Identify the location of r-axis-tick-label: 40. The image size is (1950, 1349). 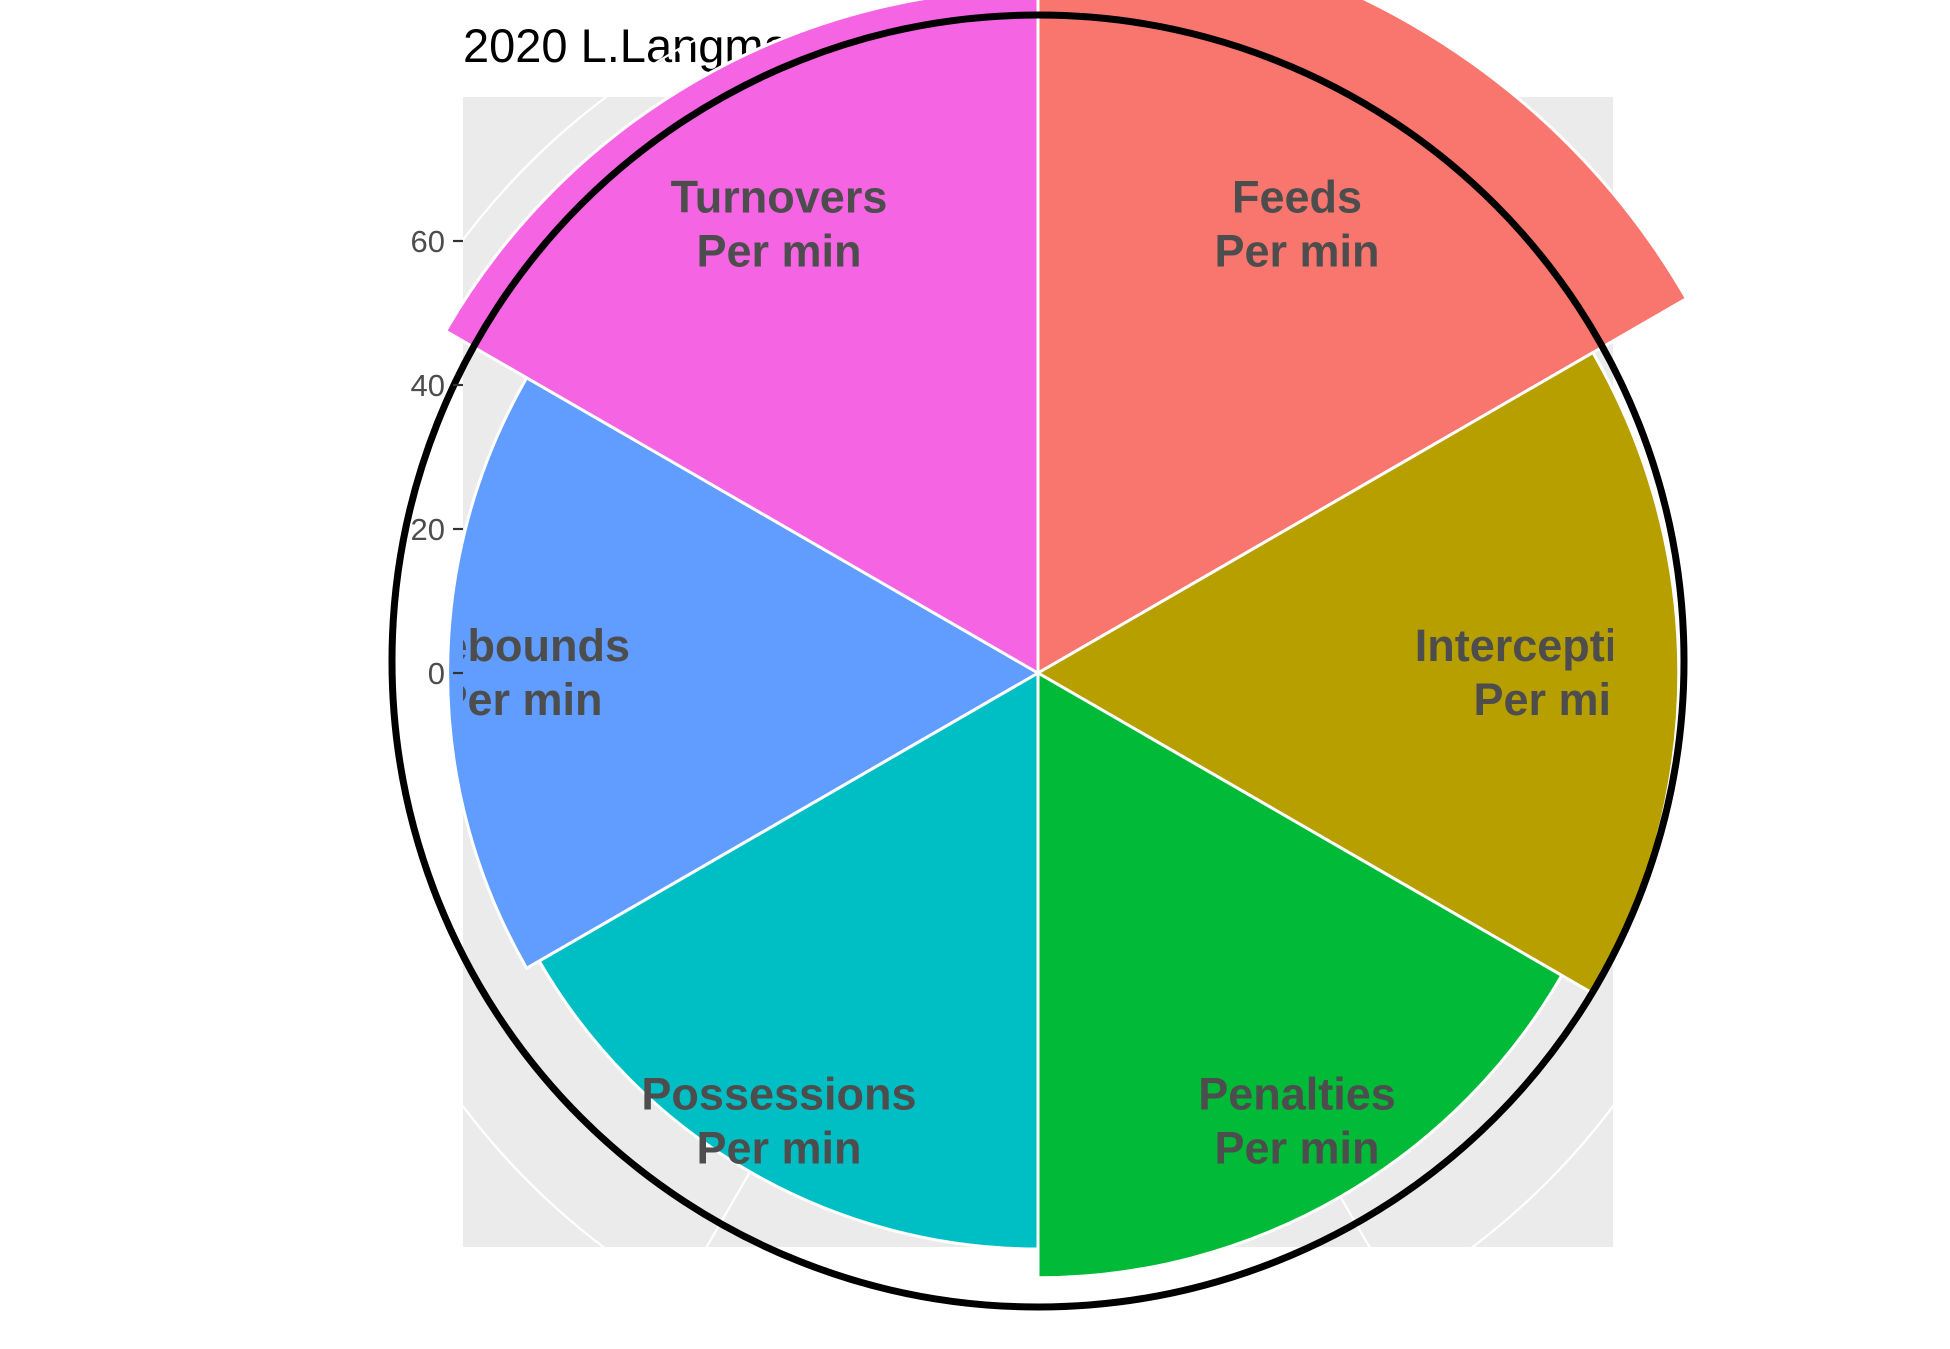
(428, 385).